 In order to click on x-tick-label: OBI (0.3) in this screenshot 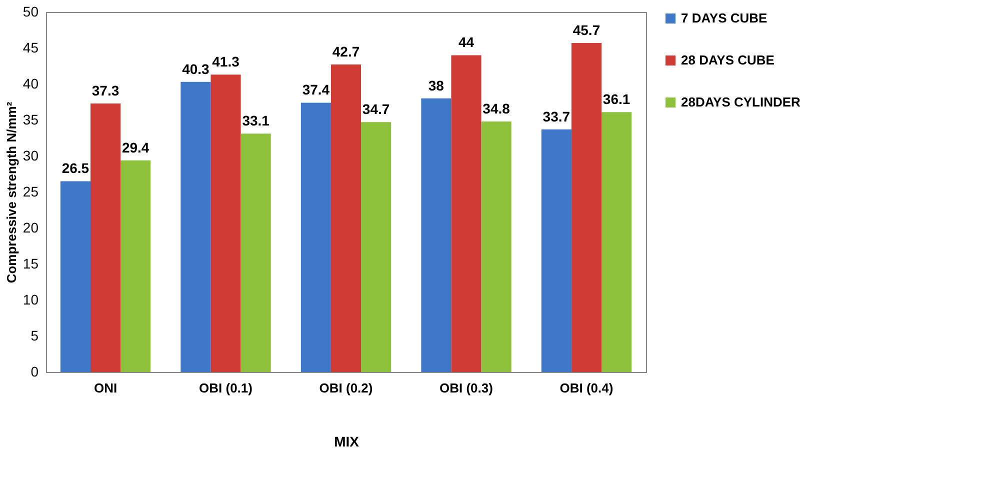, I will do `click(466, 388)`.